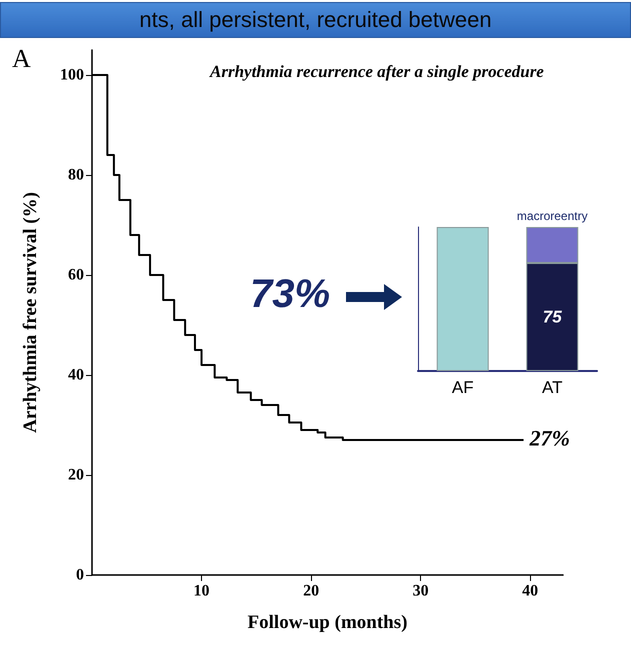  What do you see at coordinates (290, 294) in the screenshot?
I see `annotation: 73%` at bounding box center [290, 294].